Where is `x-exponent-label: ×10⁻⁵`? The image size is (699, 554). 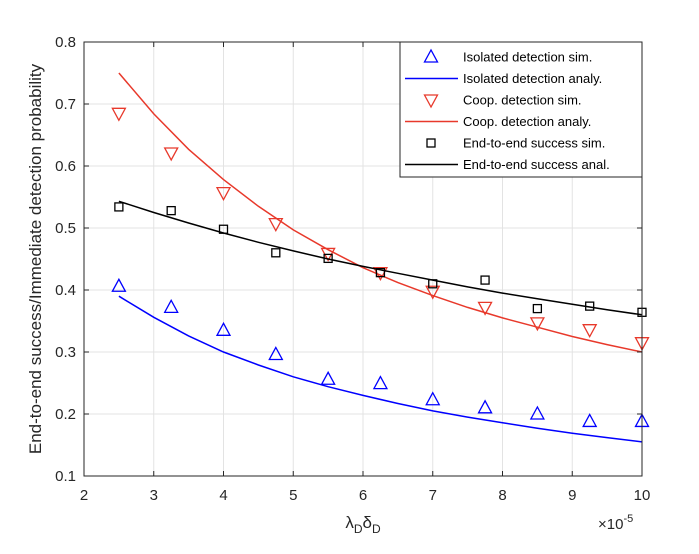
x-exponent-label: ×10⁻⁵ is located at coordinates (615, 523).